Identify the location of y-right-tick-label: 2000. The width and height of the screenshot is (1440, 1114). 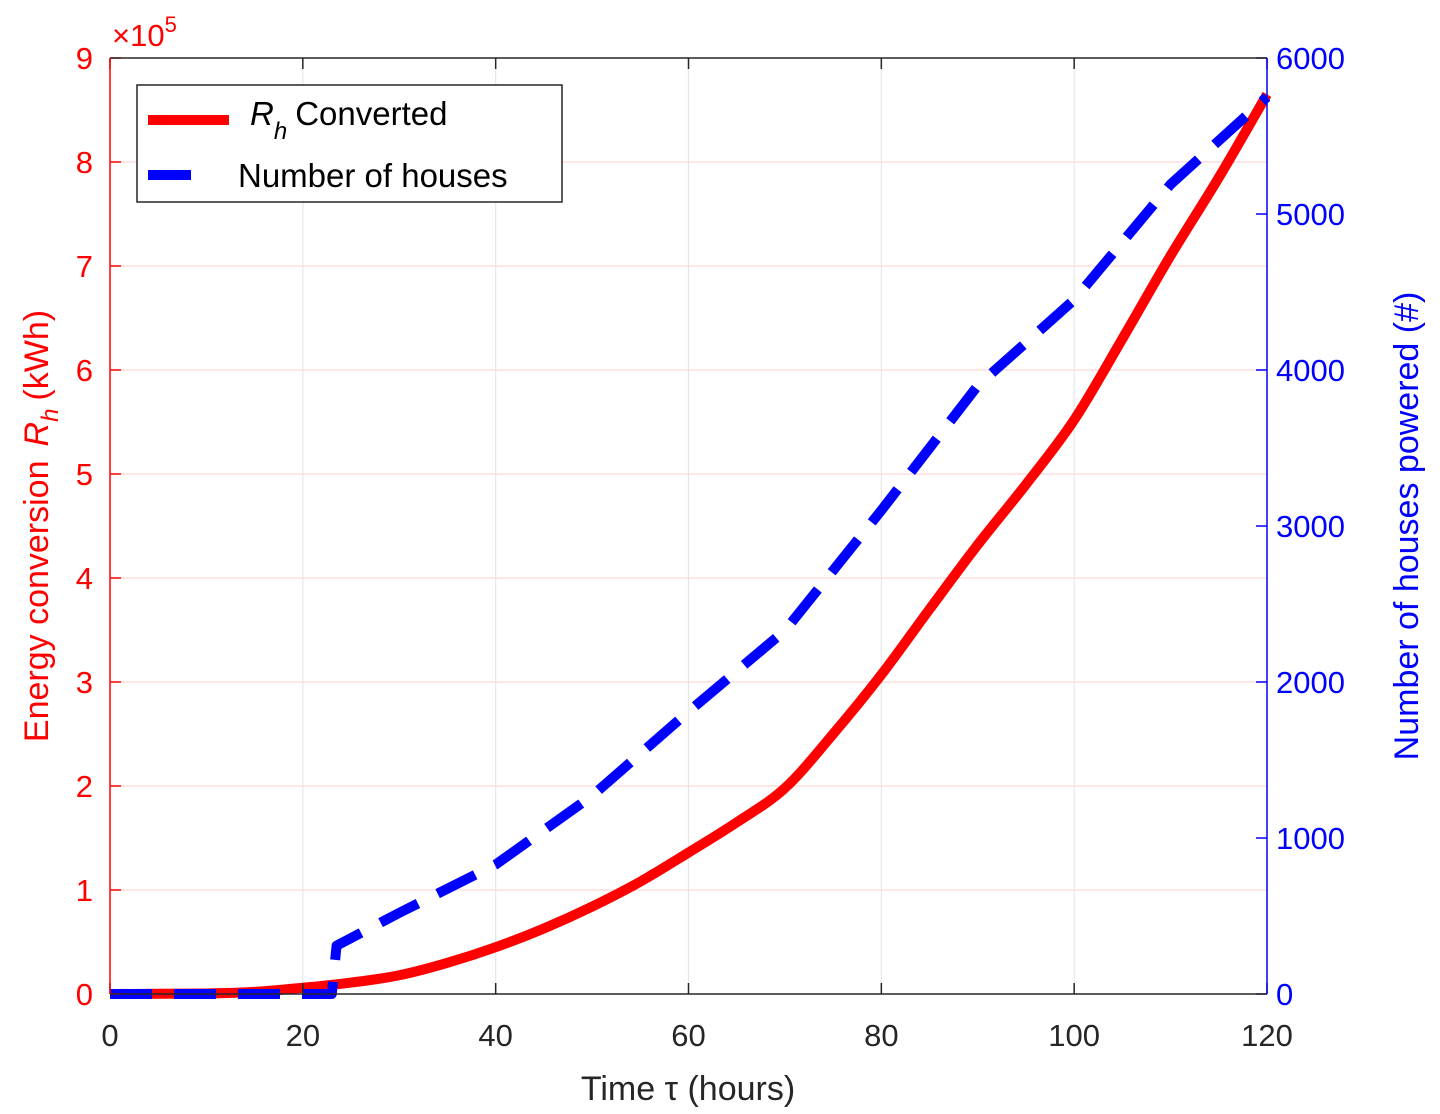
(1310, 682).